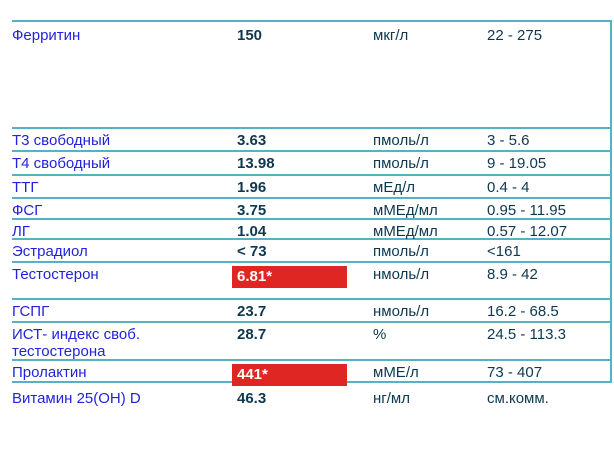 The height and width of the screenshot is (460, 614). What do you see at coordinates (311, 208) in the screenshot?
I see `table-row: ФСГ 3.75 мМЕд/мл 0.95 - 11.95` at bounding box center [311, 208].